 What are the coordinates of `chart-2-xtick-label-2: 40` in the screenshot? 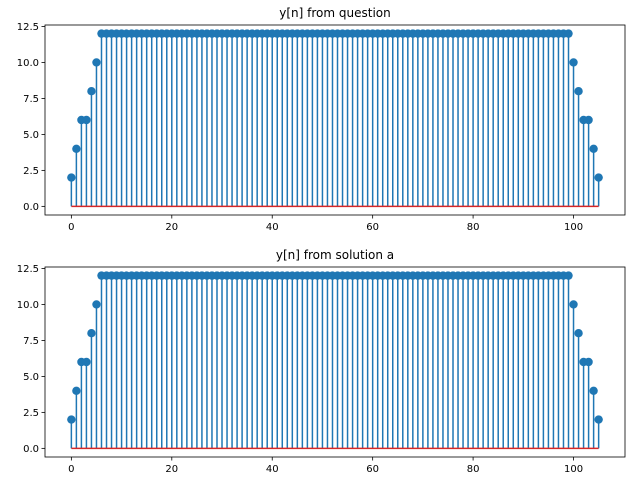 It's located at (272, 469).